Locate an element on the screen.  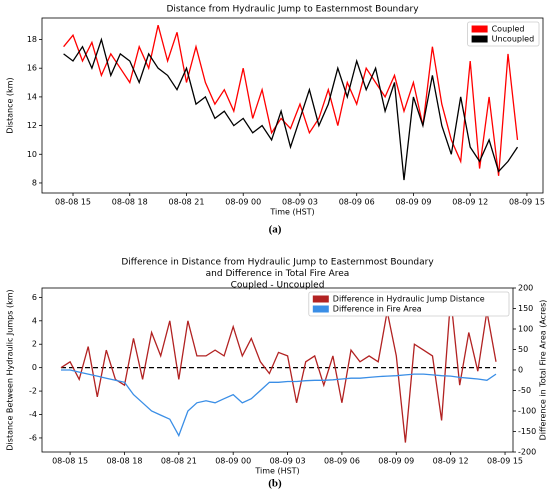
y2-tick-label: 150 is located at coordinates (525, 308).